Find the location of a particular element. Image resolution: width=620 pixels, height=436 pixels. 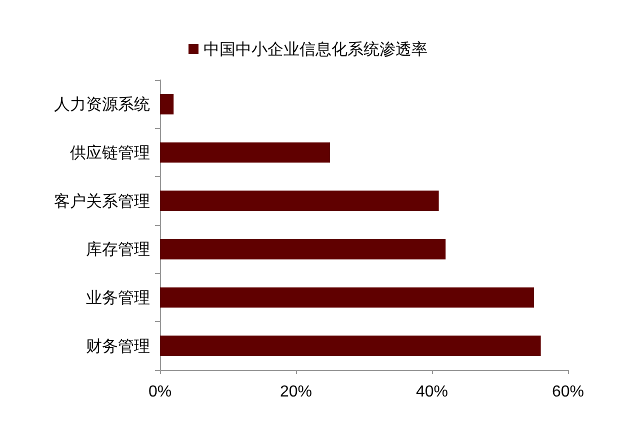

legend-label: 中国中小企业信息化系统渗透率 is located at coordinates (316, 49).